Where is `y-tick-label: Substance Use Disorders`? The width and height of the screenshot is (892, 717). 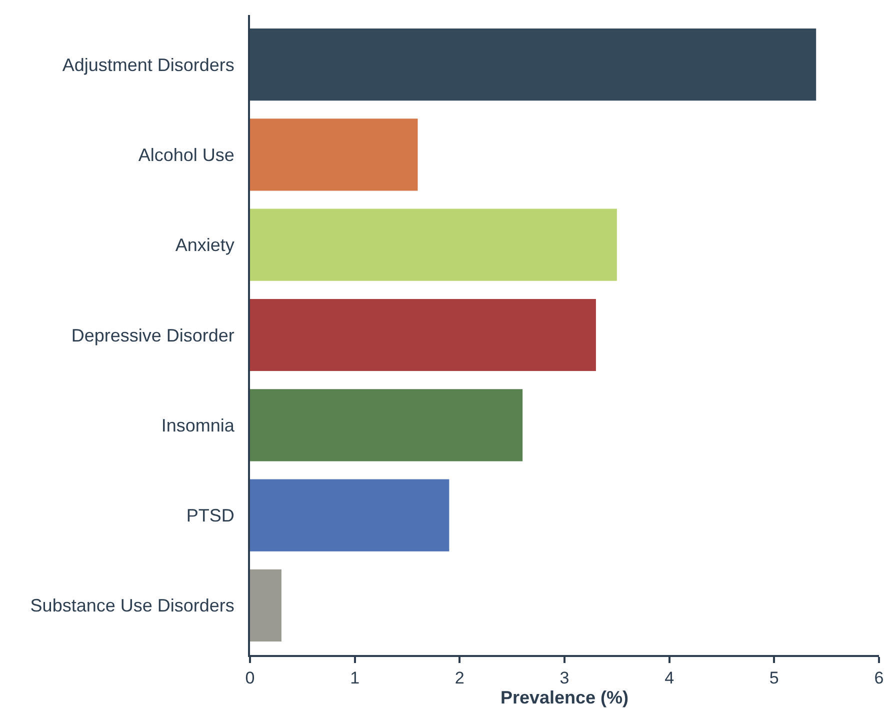 y-tick-label: Substance Use Disorders is located at coordinates (132, 606).